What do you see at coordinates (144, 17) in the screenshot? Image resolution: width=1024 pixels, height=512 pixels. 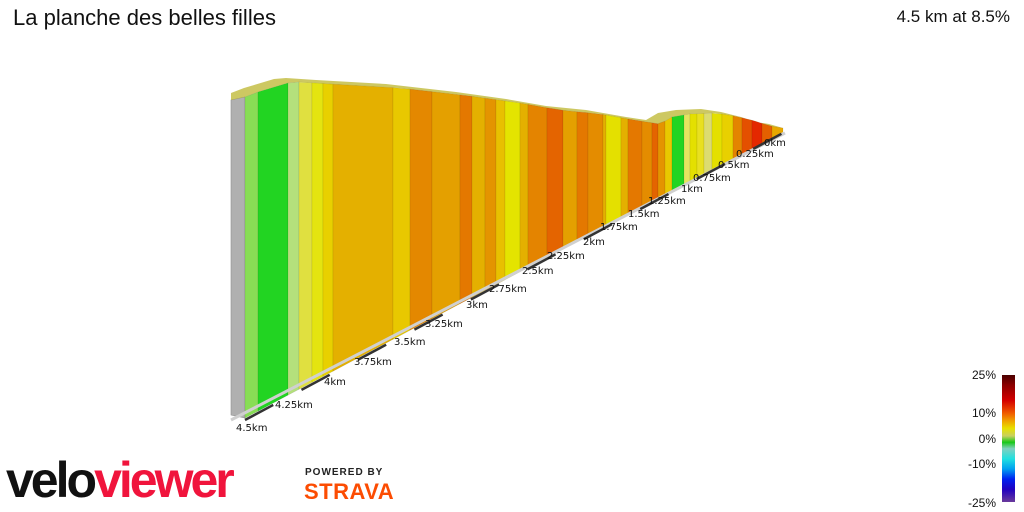 I see `climb-title: La planche des belles filles` at bounding box center [144, 17].